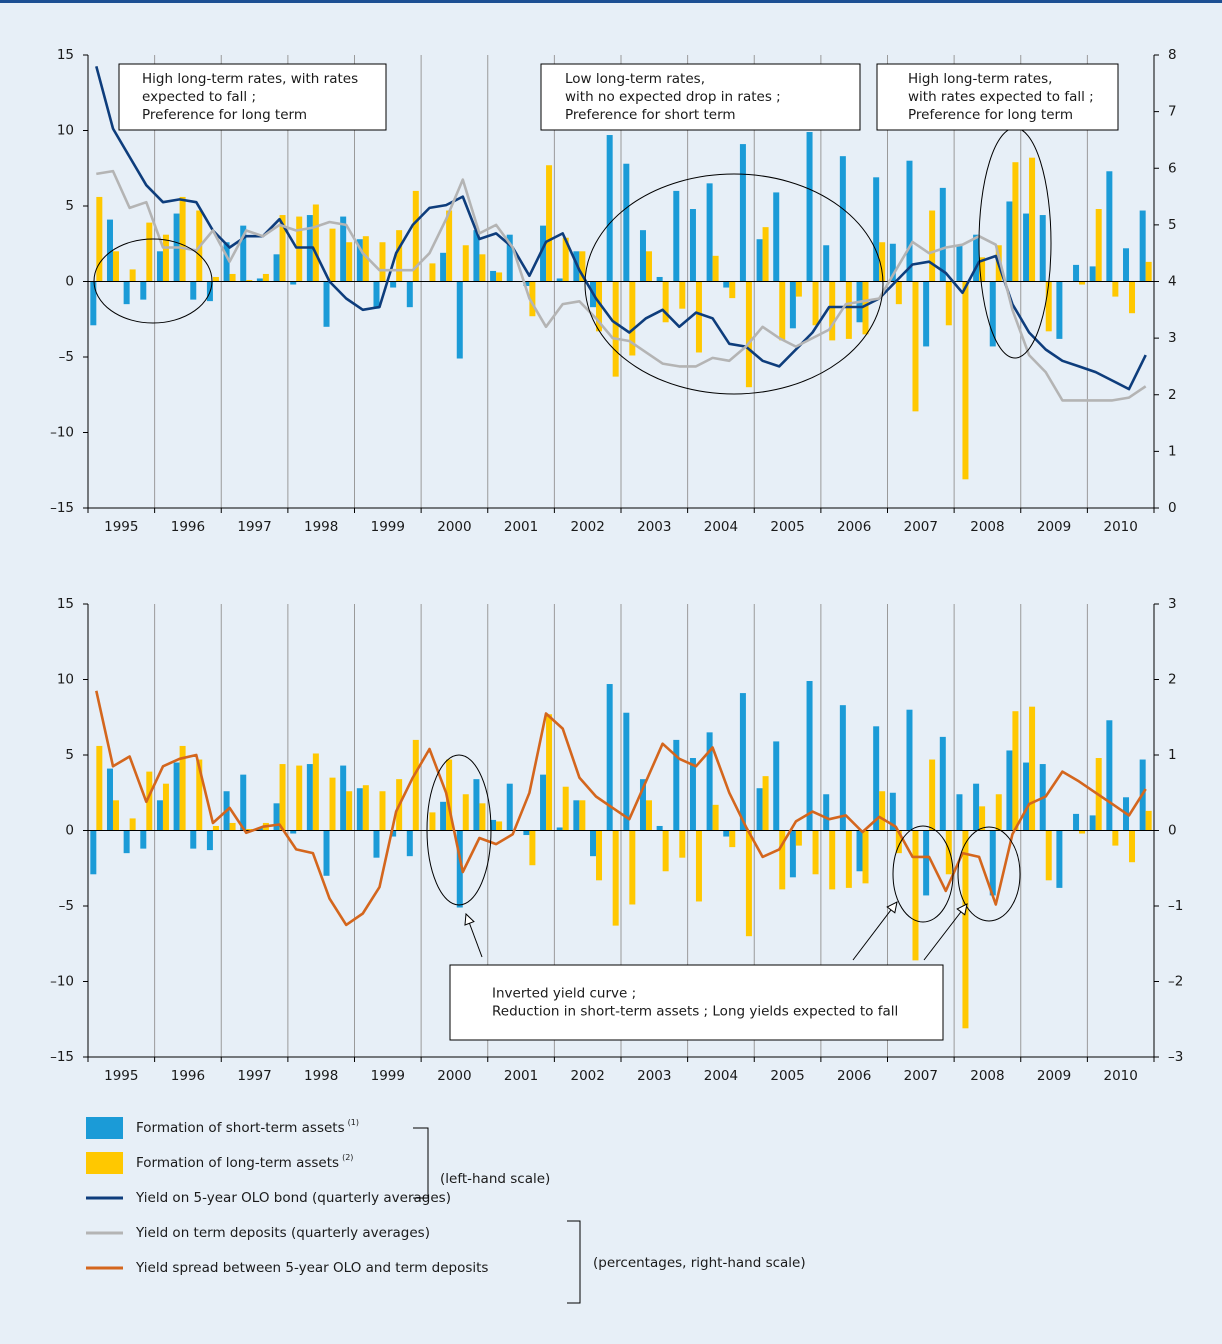  I want to click on x-tick-label: 1999, so click(388, 1076).